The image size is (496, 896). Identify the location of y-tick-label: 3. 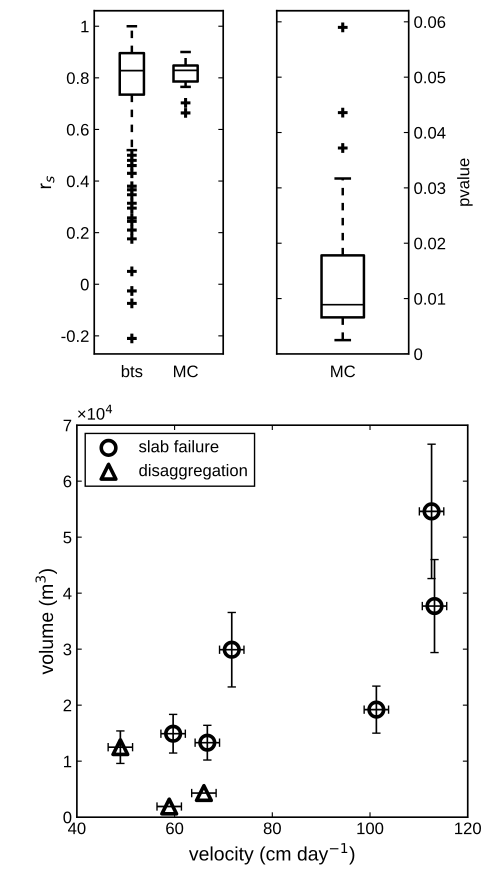
(67, 650).